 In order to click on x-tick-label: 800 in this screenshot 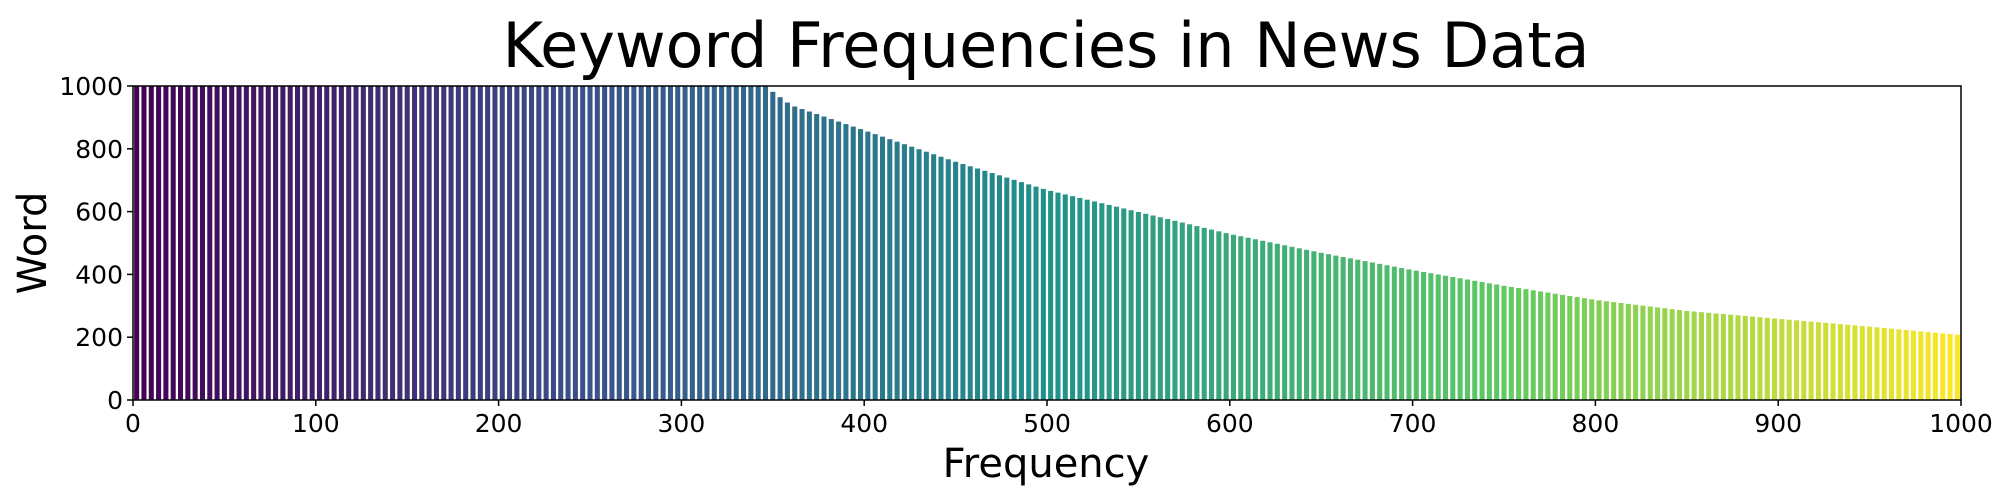, I will do `click(1596, 423)`.